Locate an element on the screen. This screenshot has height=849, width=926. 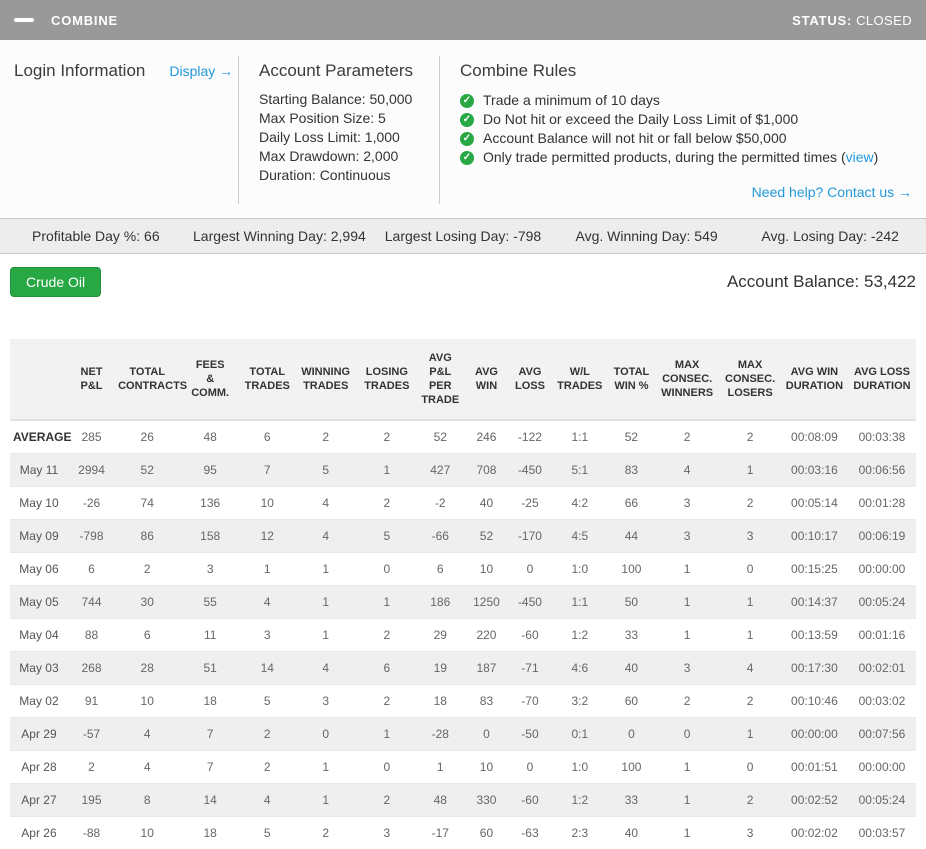
table-cell: 18 is located at coordinates (210, 701).